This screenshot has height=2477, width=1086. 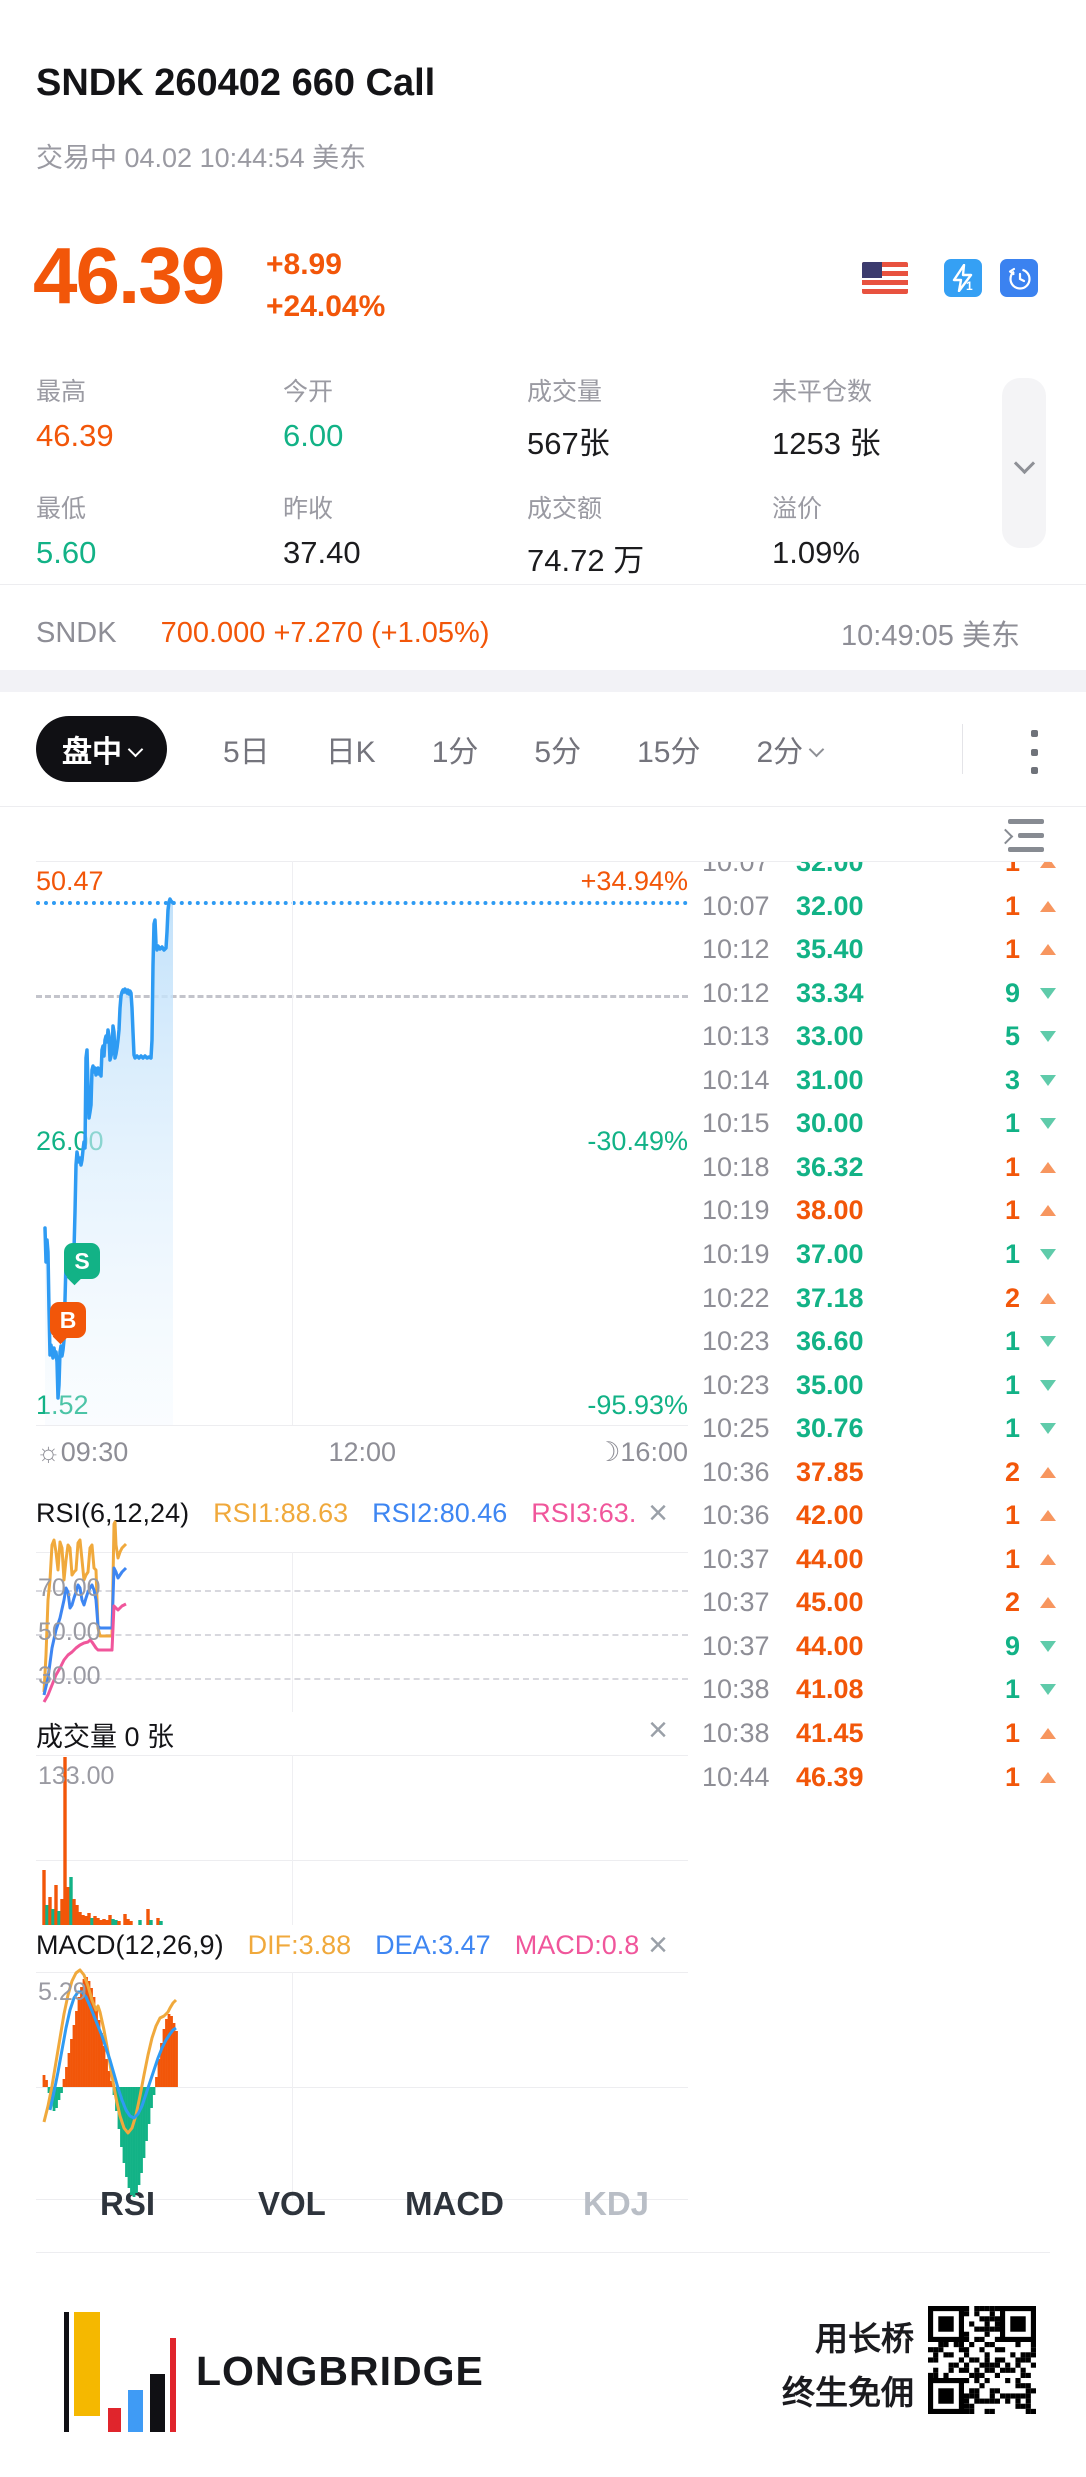 I want to click on volume-title: 成交量 0 张, so click(x=105, y=1737).